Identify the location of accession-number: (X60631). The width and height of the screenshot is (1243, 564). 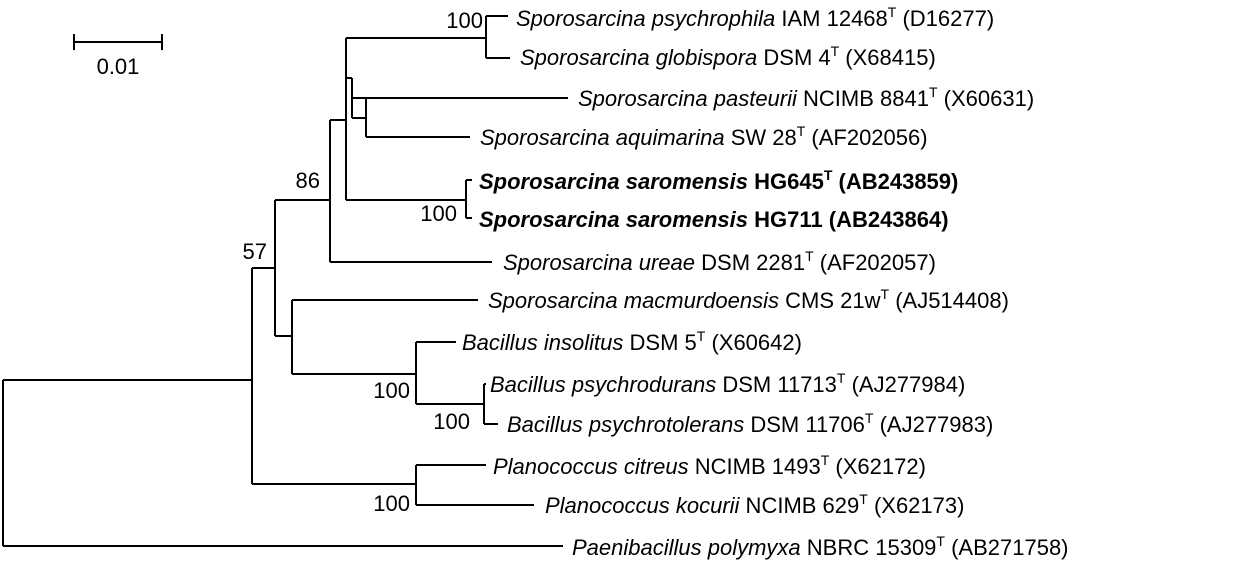
(986, 98).